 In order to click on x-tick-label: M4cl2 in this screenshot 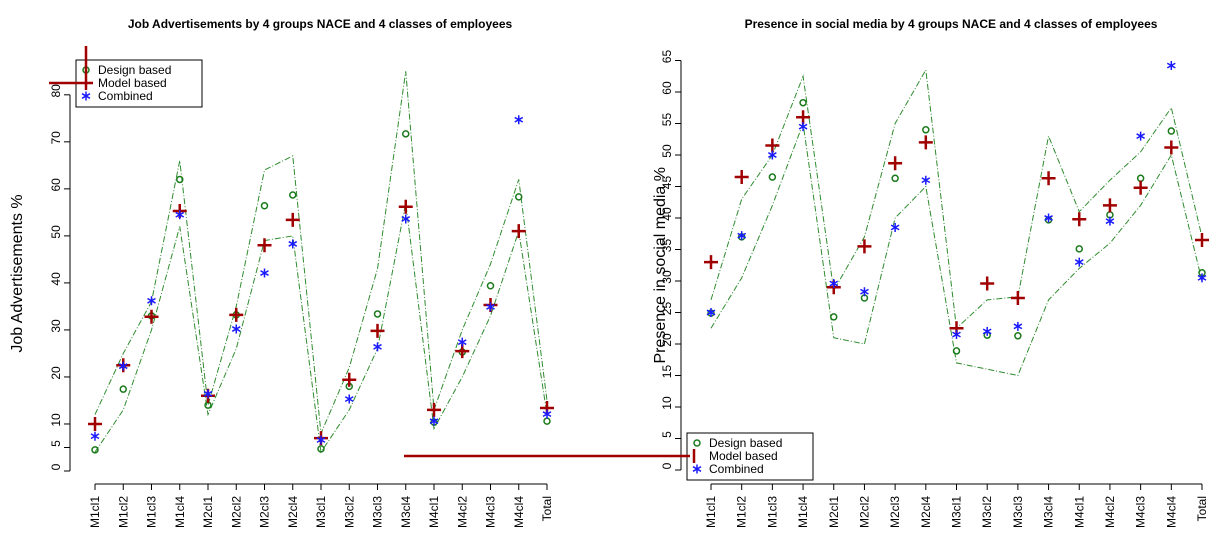, I will do `click(462, 512)`.